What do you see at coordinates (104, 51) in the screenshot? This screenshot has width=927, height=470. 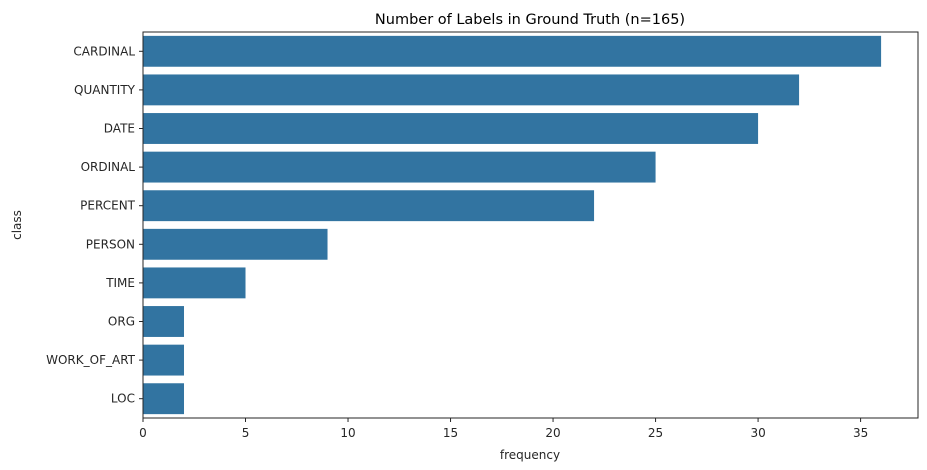 I see `y-tick-label: CARDINAL` at bounding box center [104, 51].